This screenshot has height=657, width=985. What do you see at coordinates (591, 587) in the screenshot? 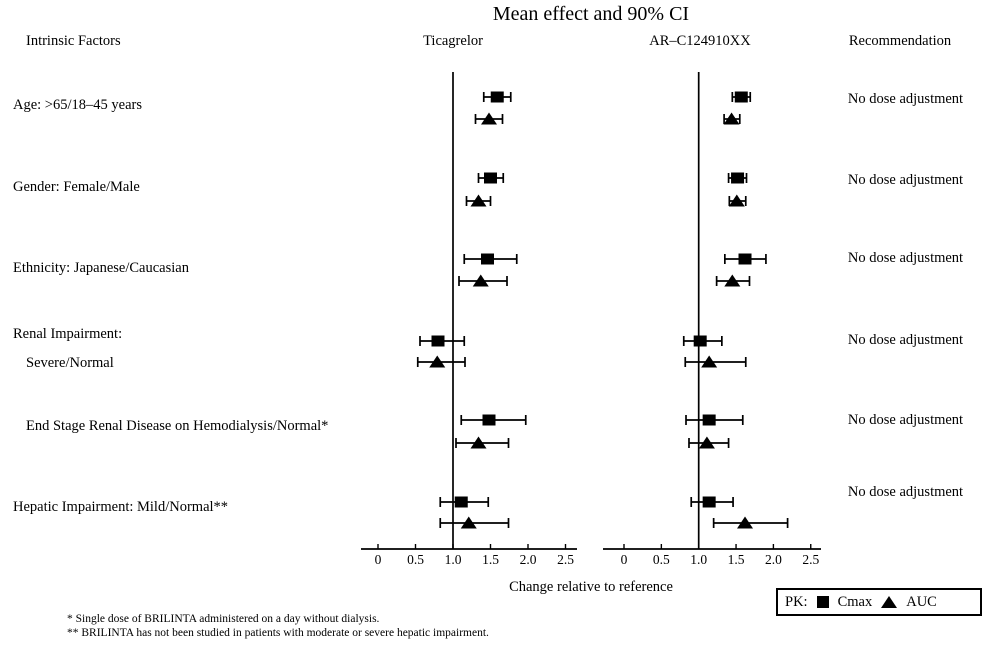
I see `x-axis-label: Change relative to reference` at bounding box center [591, 587].